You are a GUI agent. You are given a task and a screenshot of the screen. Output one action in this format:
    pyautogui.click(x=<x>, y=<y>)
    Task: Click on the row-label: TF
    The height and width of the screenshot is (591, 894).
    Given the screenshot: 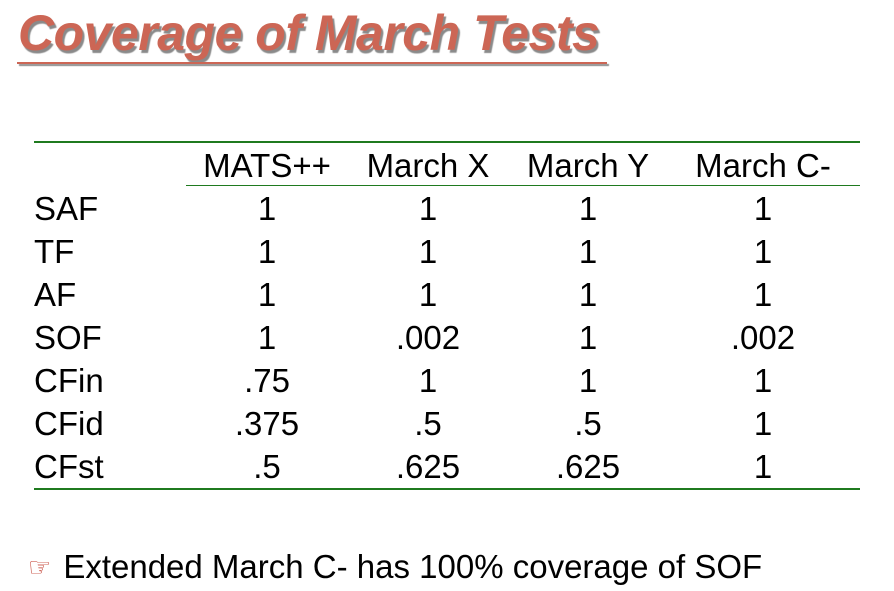 What is the action you would take?
    pyautogui.click(x=54, y=251)
    